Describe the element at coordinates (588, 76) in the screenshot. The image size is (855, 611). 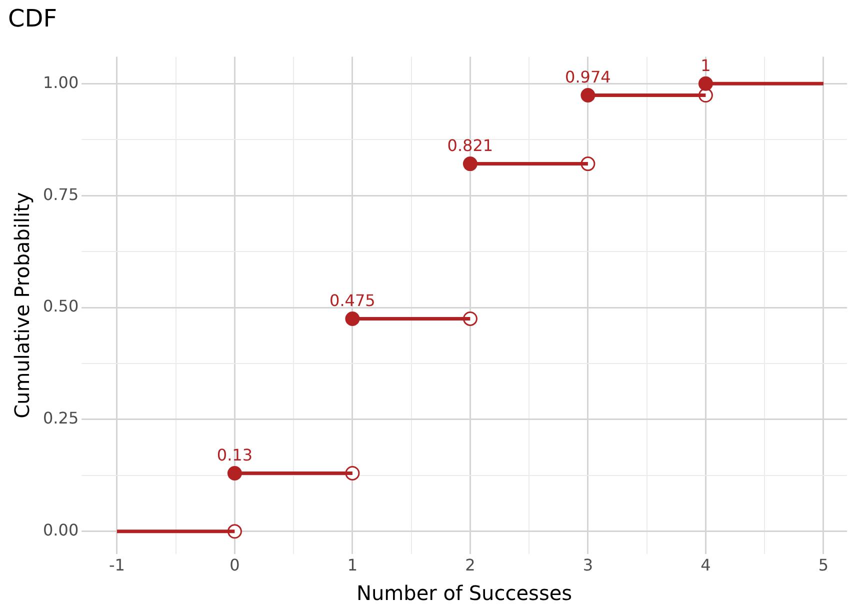
I see `data-label: 0.974` at that location.